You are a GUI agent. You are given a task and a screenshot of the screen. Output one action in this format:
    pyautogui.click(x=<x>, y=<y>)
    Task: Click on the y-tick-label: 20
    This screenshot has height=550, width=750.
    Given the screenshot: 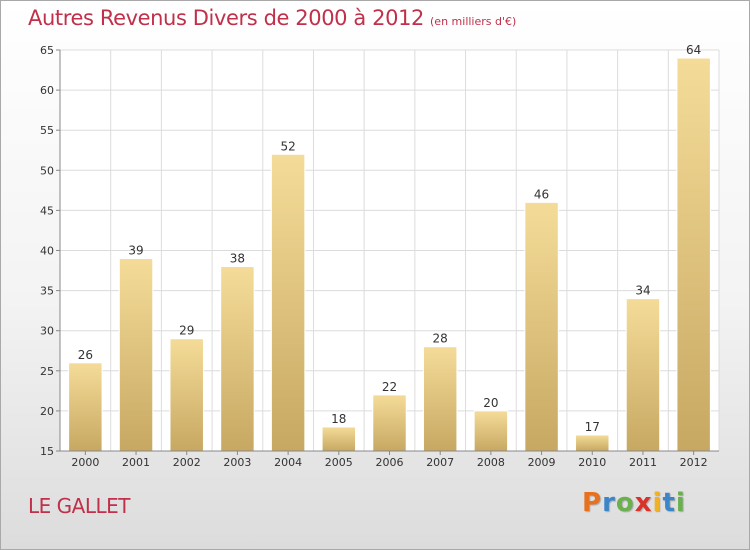 What is the action you would take?
    pyautogui.click(x=47, y=411)
    